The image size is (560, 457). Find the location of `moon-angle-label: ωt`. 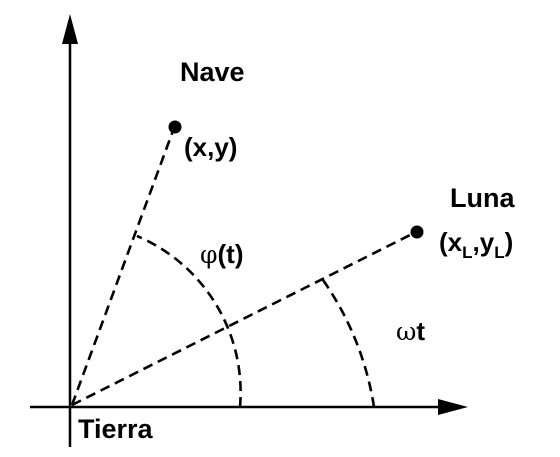

moon-angle-label: ωt is located at coordinates (410, 331).